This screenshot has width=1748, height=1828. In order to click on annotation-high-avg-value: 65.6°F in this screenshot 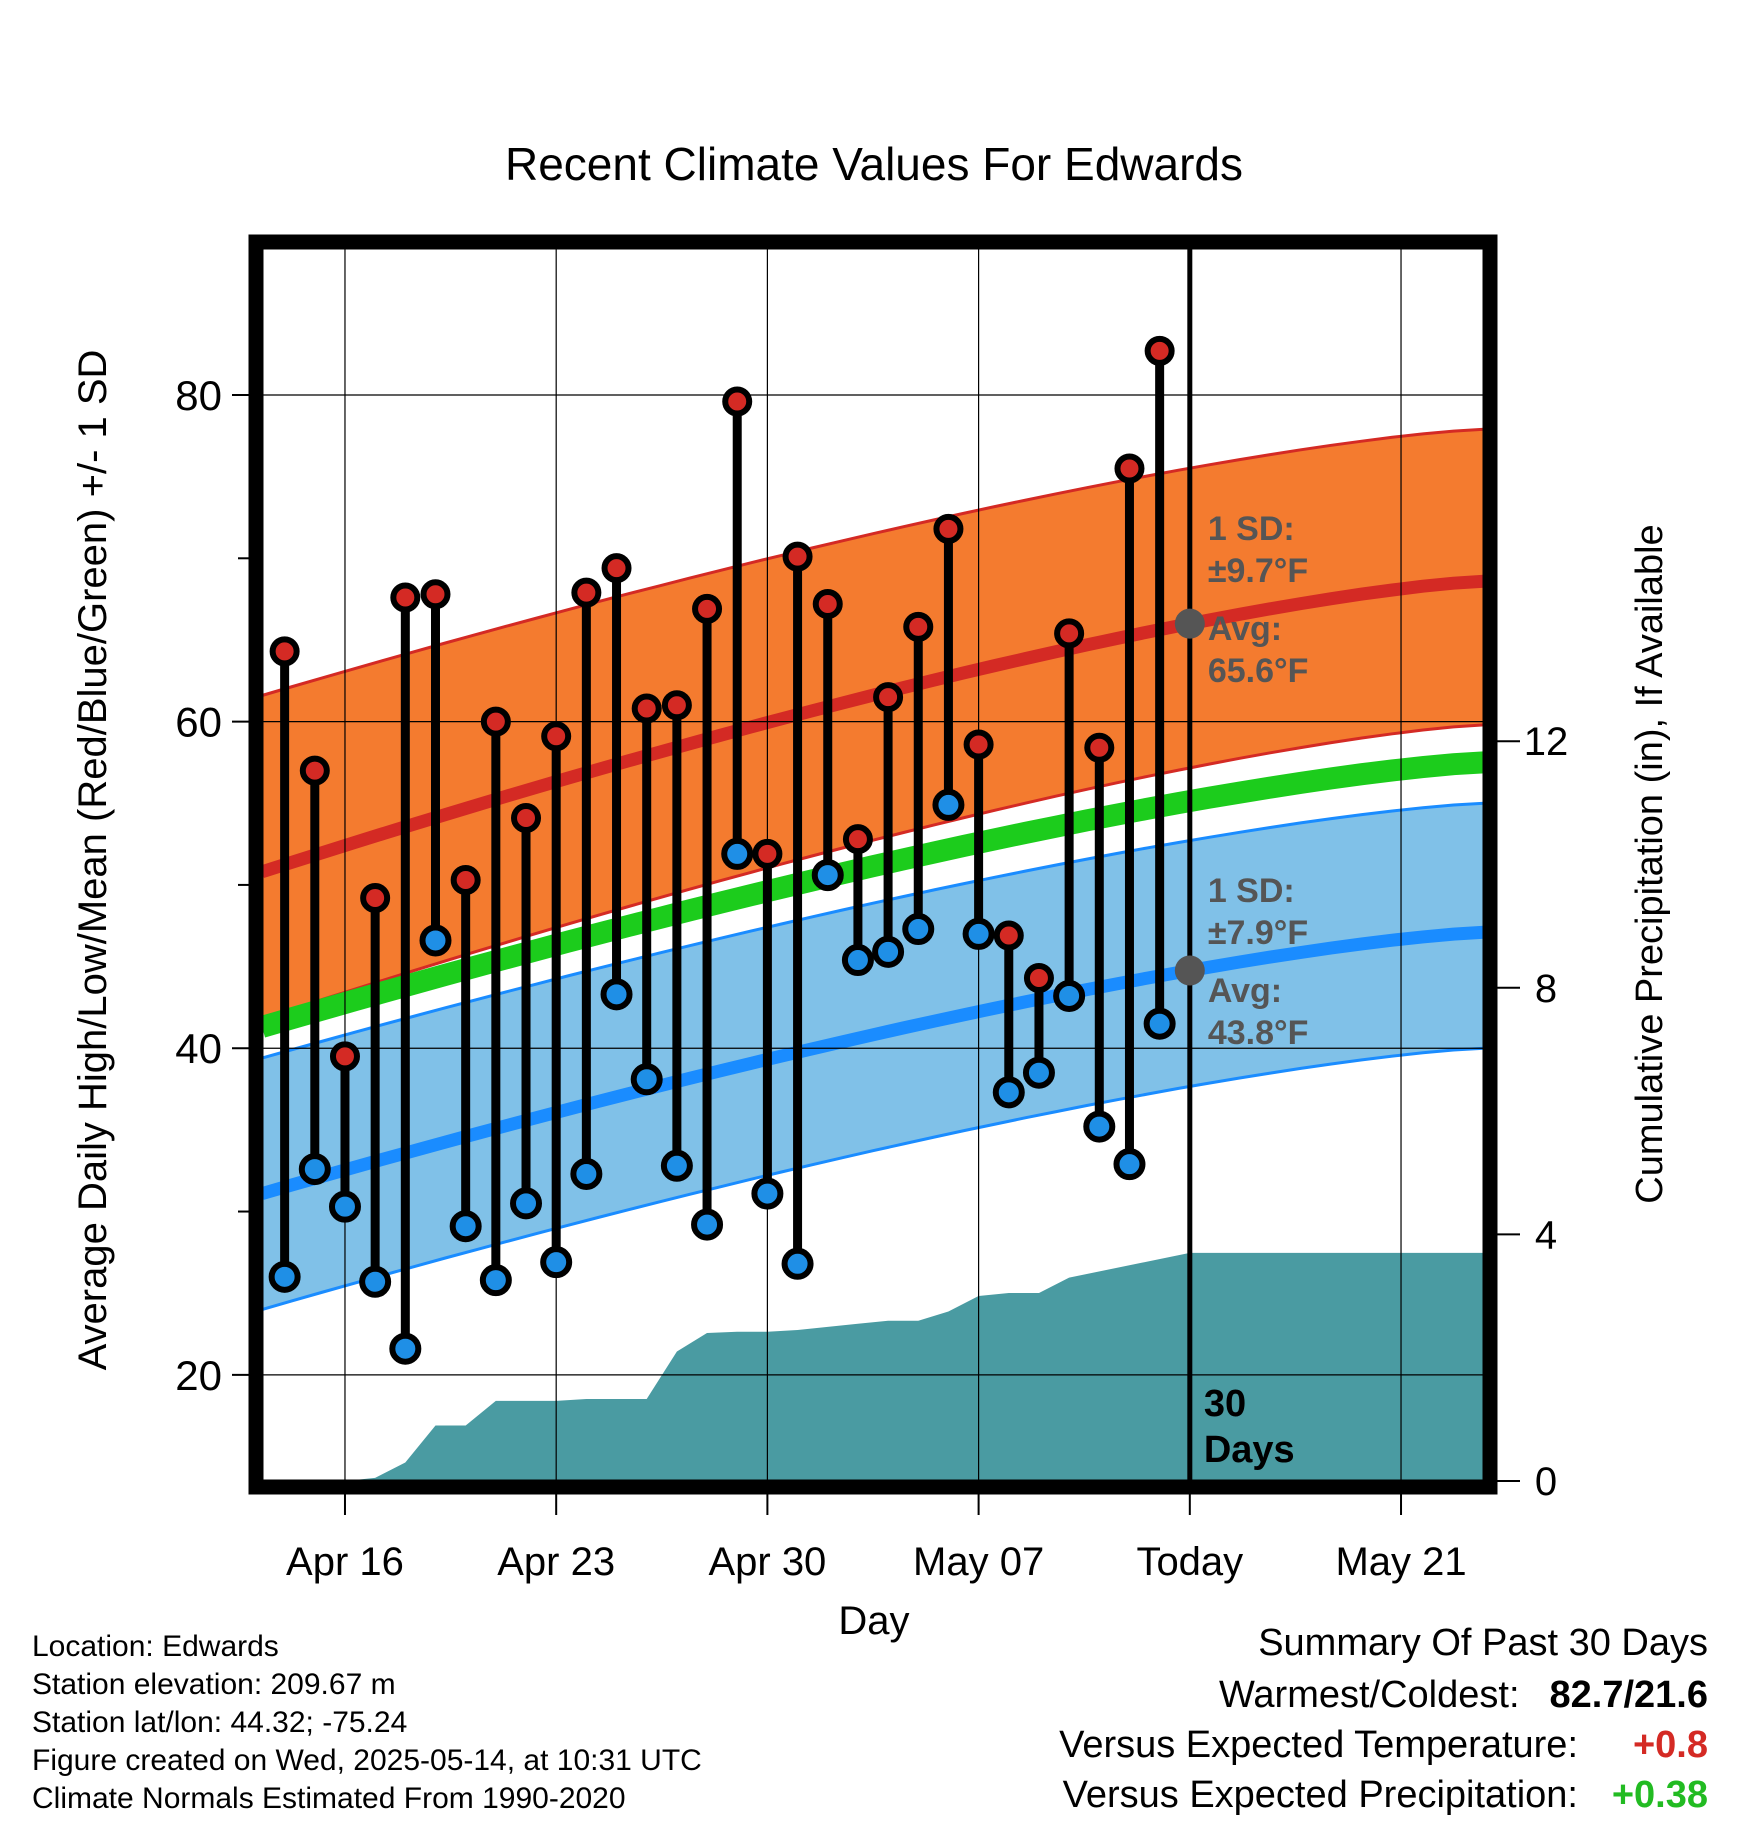, I will do `click(1258, 671)`.